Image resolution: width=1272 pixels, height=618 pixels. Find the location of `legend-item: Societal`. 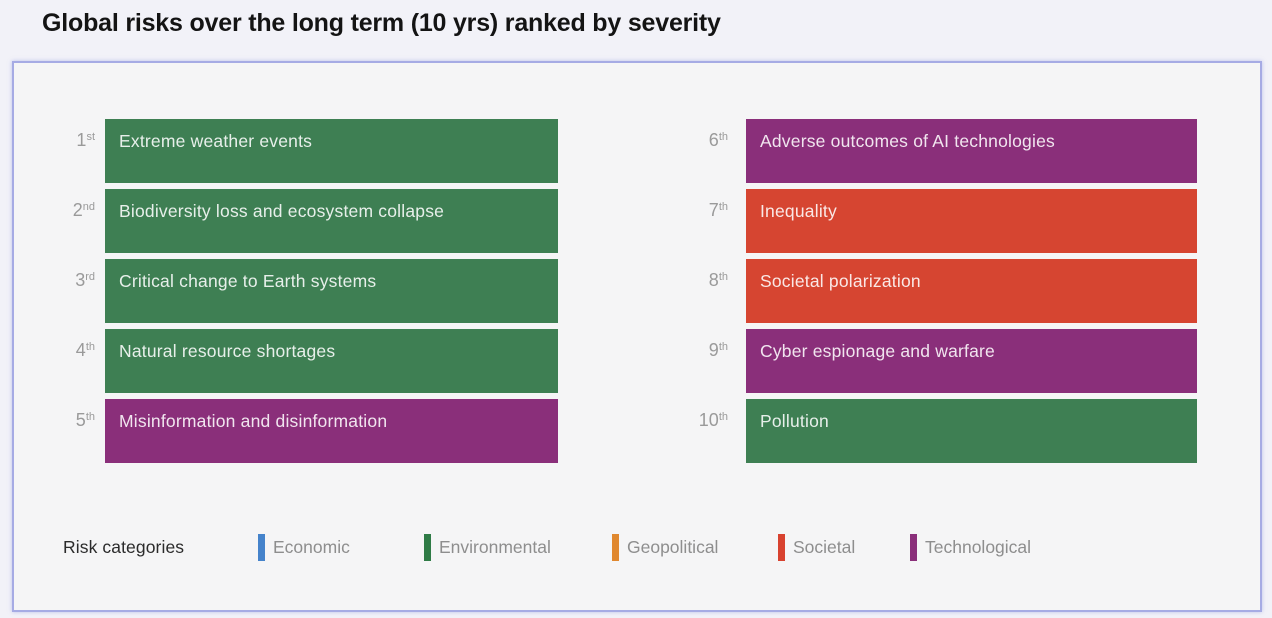

legend-item: Societal is located at coordinates (816, 547).